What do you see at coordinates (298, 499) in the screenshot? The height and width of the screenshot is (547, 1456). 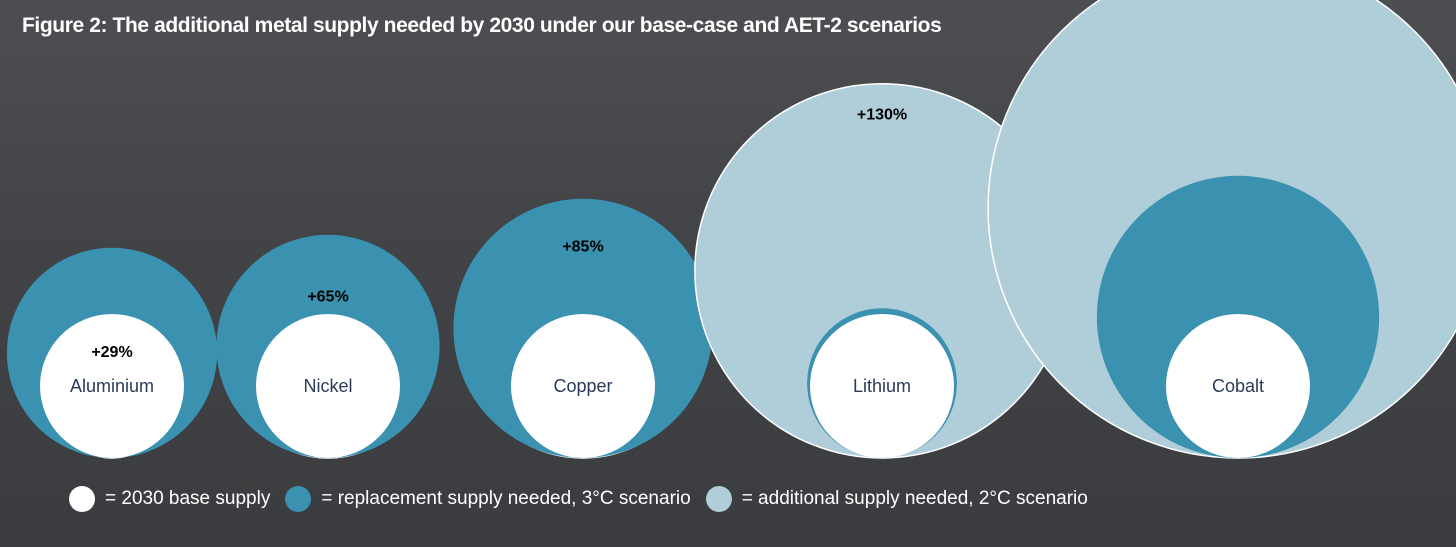 I see `legend-swatch-replacement` at bounding box center [298, 499].